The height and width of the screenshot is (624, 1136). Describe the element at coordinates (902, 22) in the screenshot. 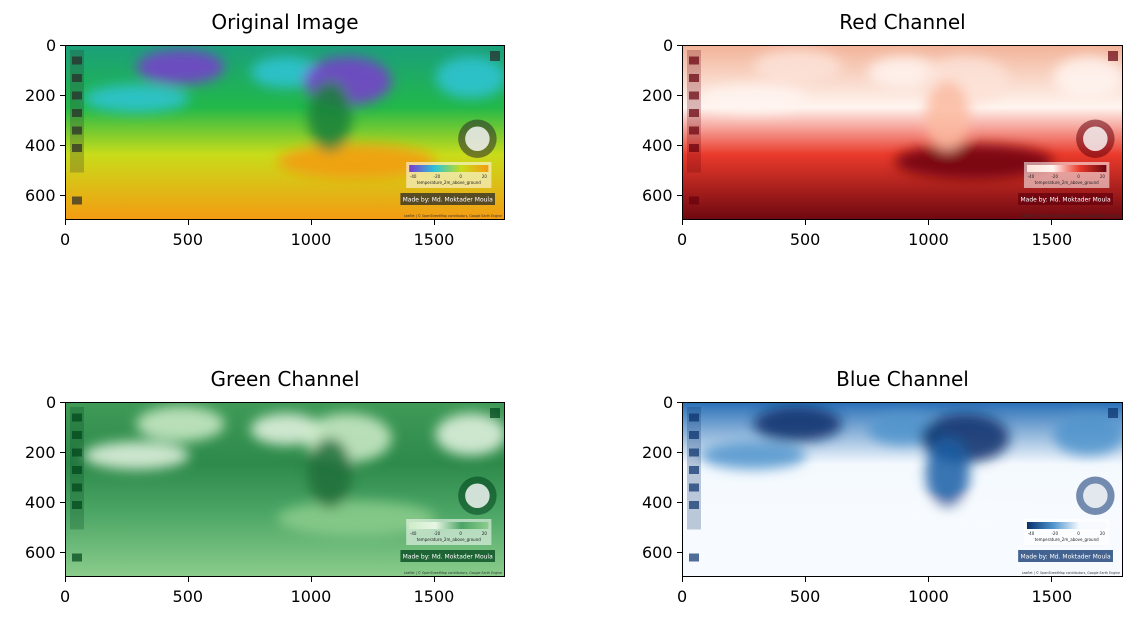

I see `subplot-title: Red Channel` at that location.